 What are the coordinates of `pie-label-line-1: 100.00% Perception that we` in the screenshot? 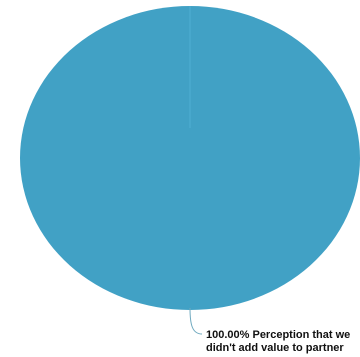 It's located at (278, 335).